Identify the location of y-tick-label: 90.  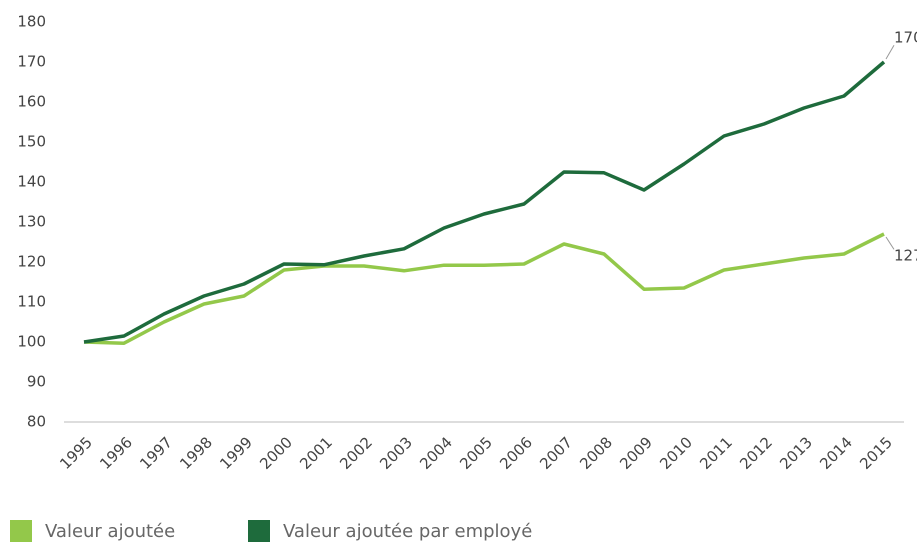
(36, 382).